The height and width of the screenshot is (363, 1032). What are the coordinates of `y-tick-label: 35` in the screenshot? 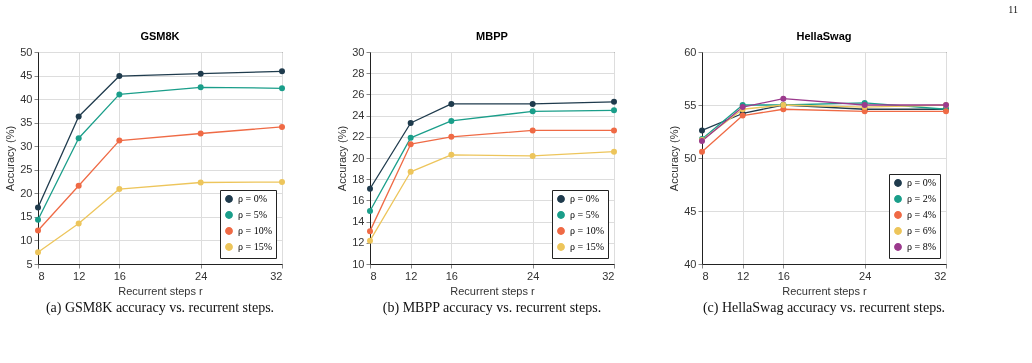 It's located at (26, 122).